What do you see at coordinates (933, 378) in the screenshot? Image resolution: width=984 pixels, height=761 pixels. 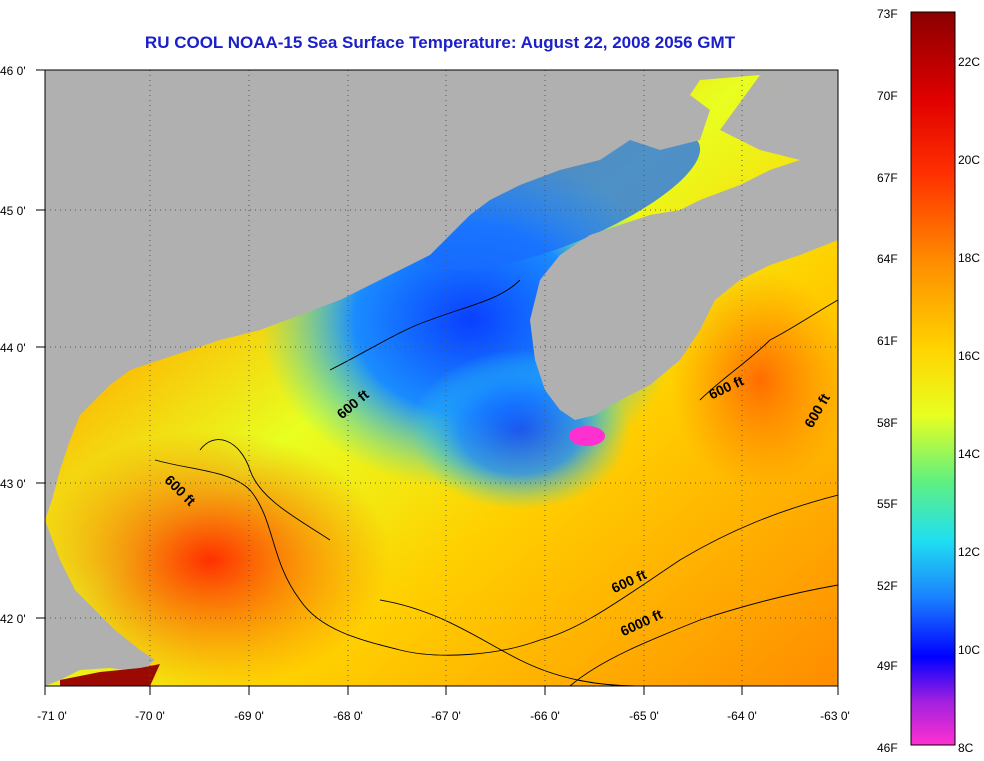 I see `colorbar-gradient` at bounding box center [933, 378].